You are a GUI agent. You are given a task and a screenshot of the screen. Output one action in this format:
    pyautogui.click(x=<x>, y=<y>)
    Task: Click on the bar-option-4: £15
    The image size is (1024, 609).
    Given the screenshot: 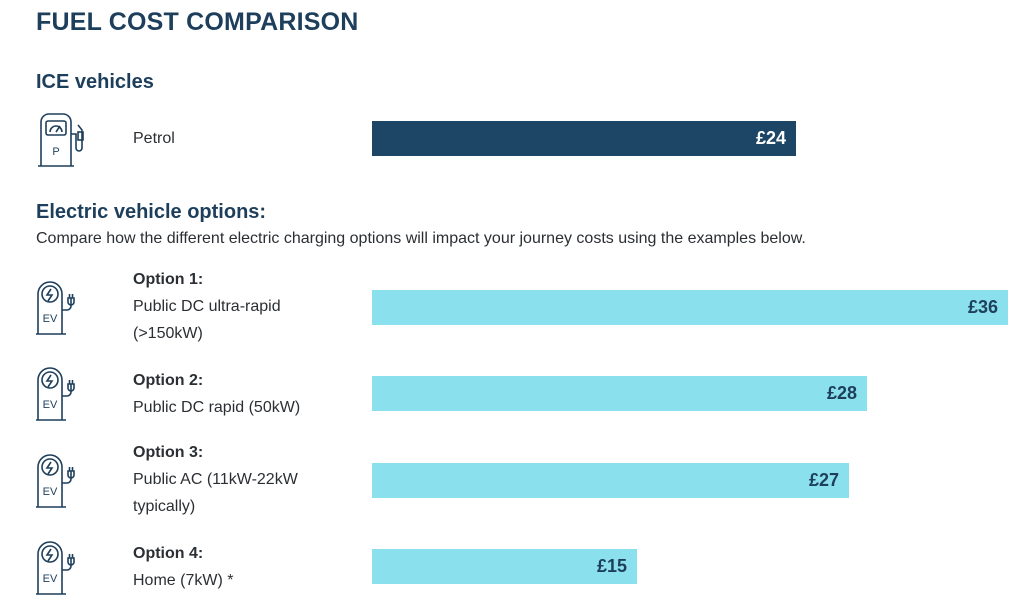 What is the action you would take?
    pyautogui.click(x=504, y=566)
    